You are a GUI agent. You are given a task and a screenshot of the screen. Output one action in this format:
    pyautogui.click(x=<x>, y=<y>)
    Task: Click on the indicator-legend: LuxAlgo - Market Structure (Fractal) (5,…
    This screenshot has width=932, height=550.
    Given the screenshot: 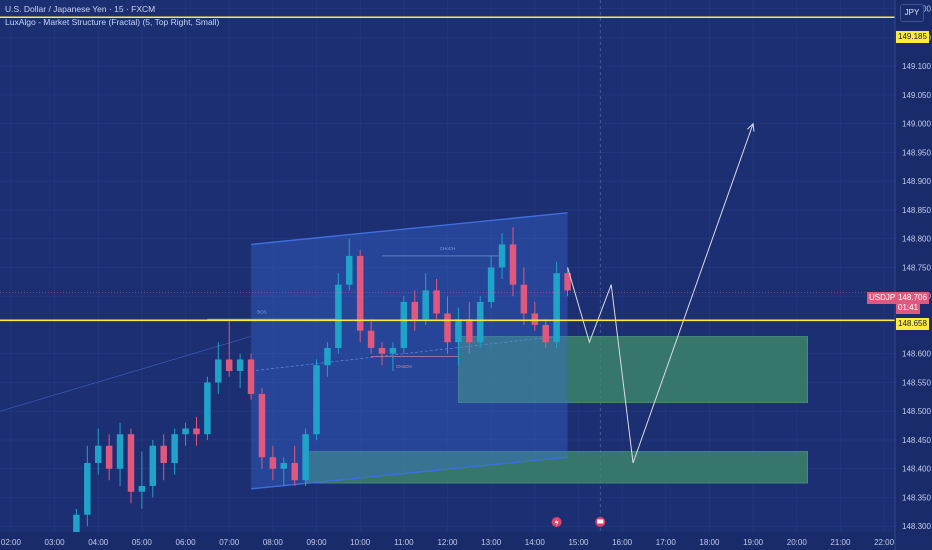 What is the action you would take?
    pyautogui.click(x=112, y=22)
    